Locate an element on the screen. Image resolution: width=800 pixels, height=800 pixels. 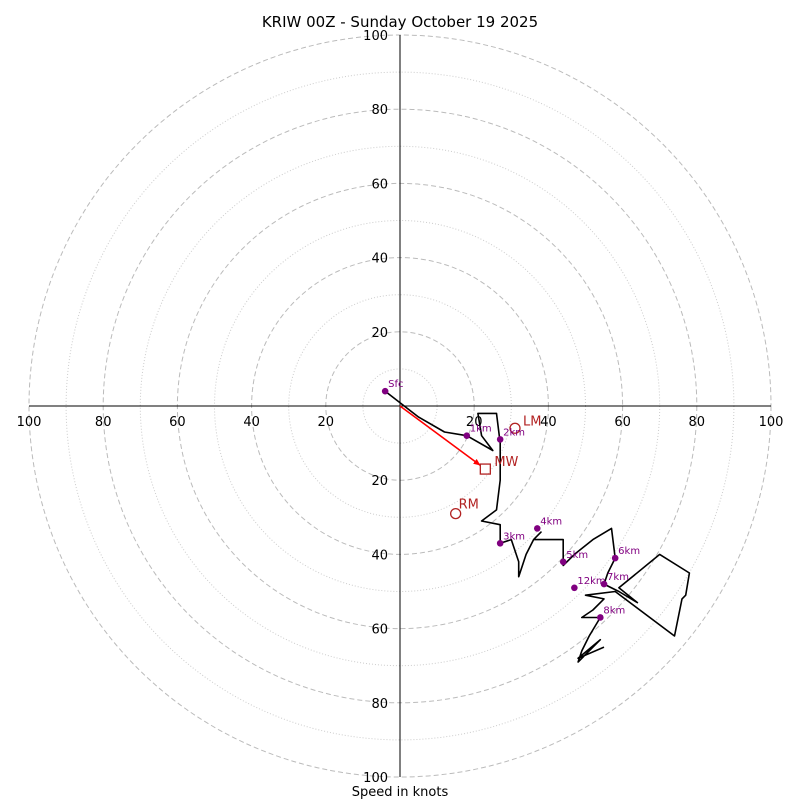
height-label-2km: 2km is located at coordinates (514, 432).